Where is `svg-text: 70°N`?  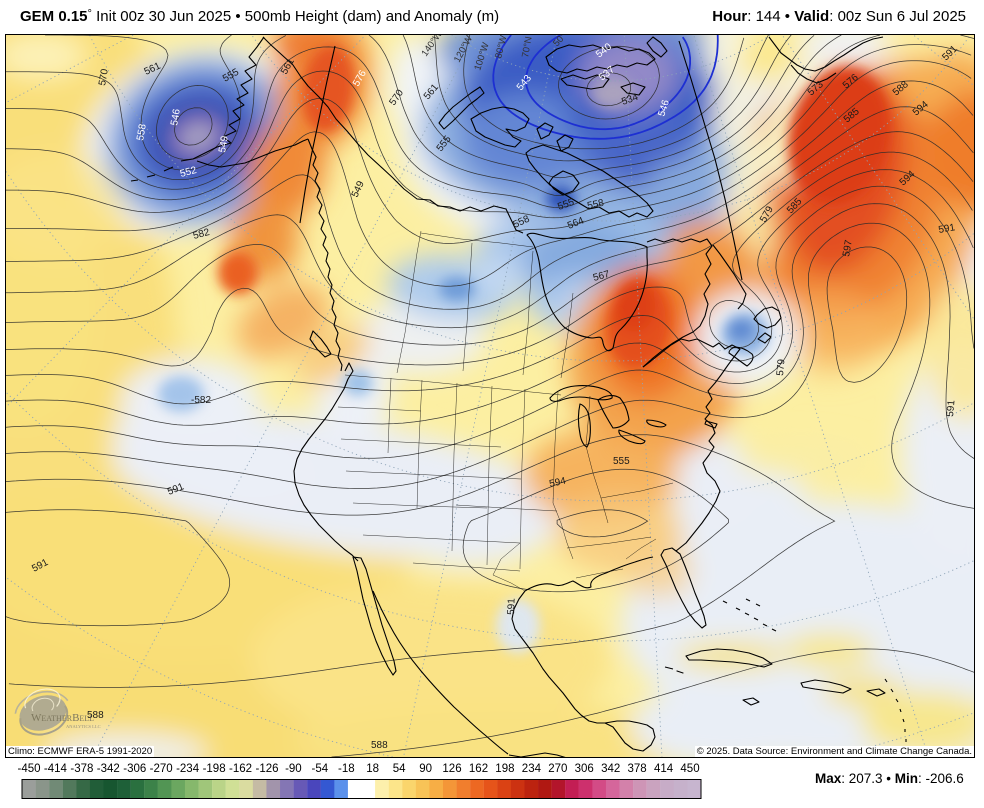
svg-text: 70°N is located at coordinates (527, 47).